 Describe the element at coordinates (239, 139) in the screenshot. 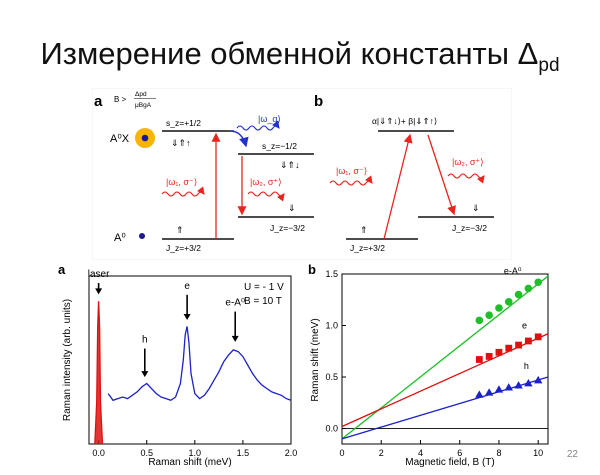

I see `relaxation-arrow` at that location.